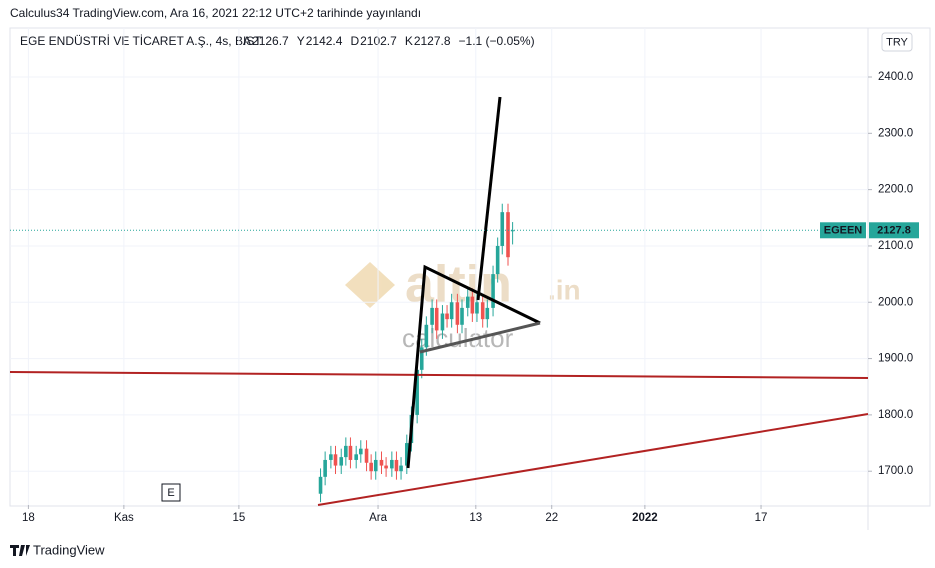 This screenshot has width=935, height=568. Describe the element at coordinates (378, 41) in the screenshot. I see `legend-value: 2102.7` at that location.